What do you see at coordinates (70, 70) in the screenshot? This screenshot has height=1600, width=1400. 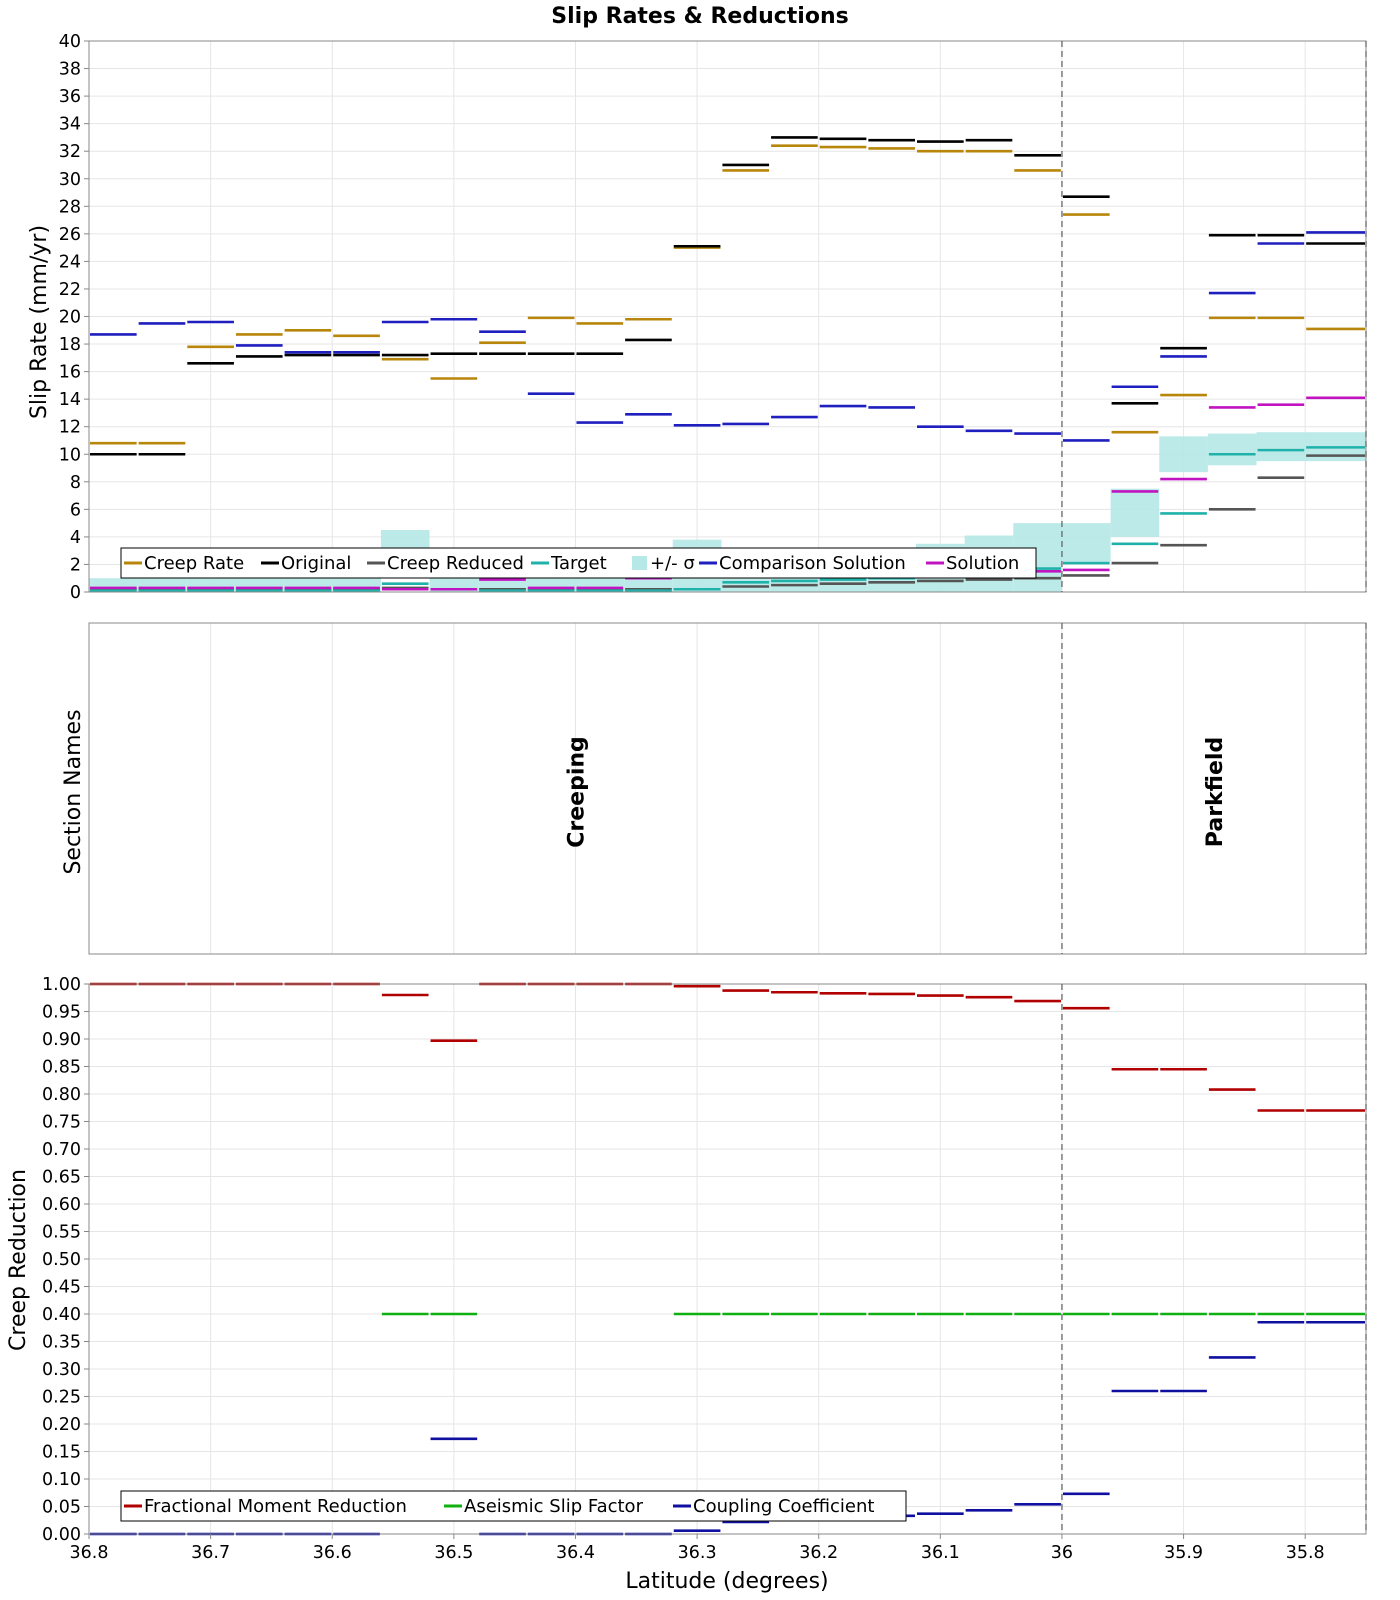 I see `y-tick-label: 38` at bounding box center [70, 70].